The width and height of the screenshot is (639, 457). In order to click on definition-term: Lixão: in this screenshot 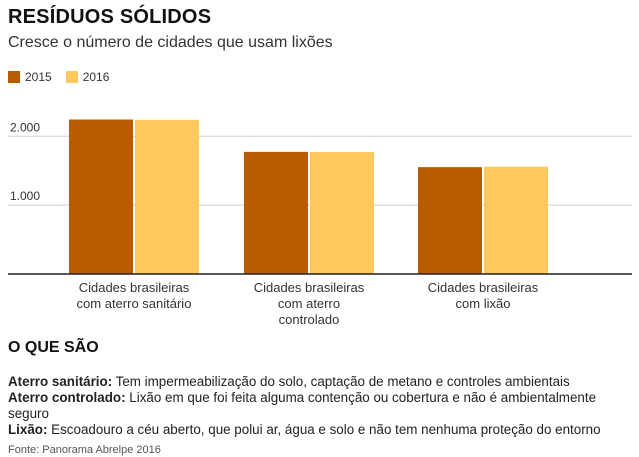, I will do `click(28, 429)`.